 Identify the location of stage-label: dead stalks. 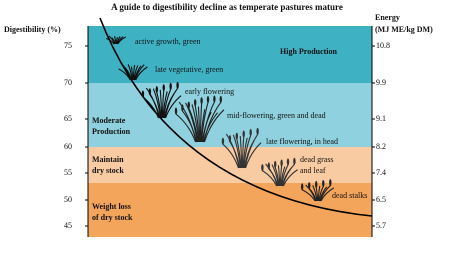
(349, 195).